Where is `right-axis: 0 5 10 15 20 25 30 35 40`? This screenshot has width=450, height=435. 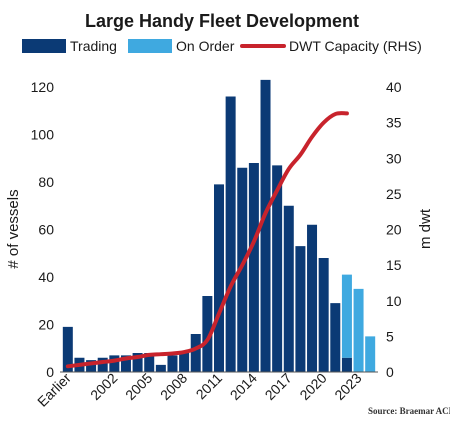 right-axis: 0 5 10 15 20 25 30 35 40 is located at coordinates (394, 229).